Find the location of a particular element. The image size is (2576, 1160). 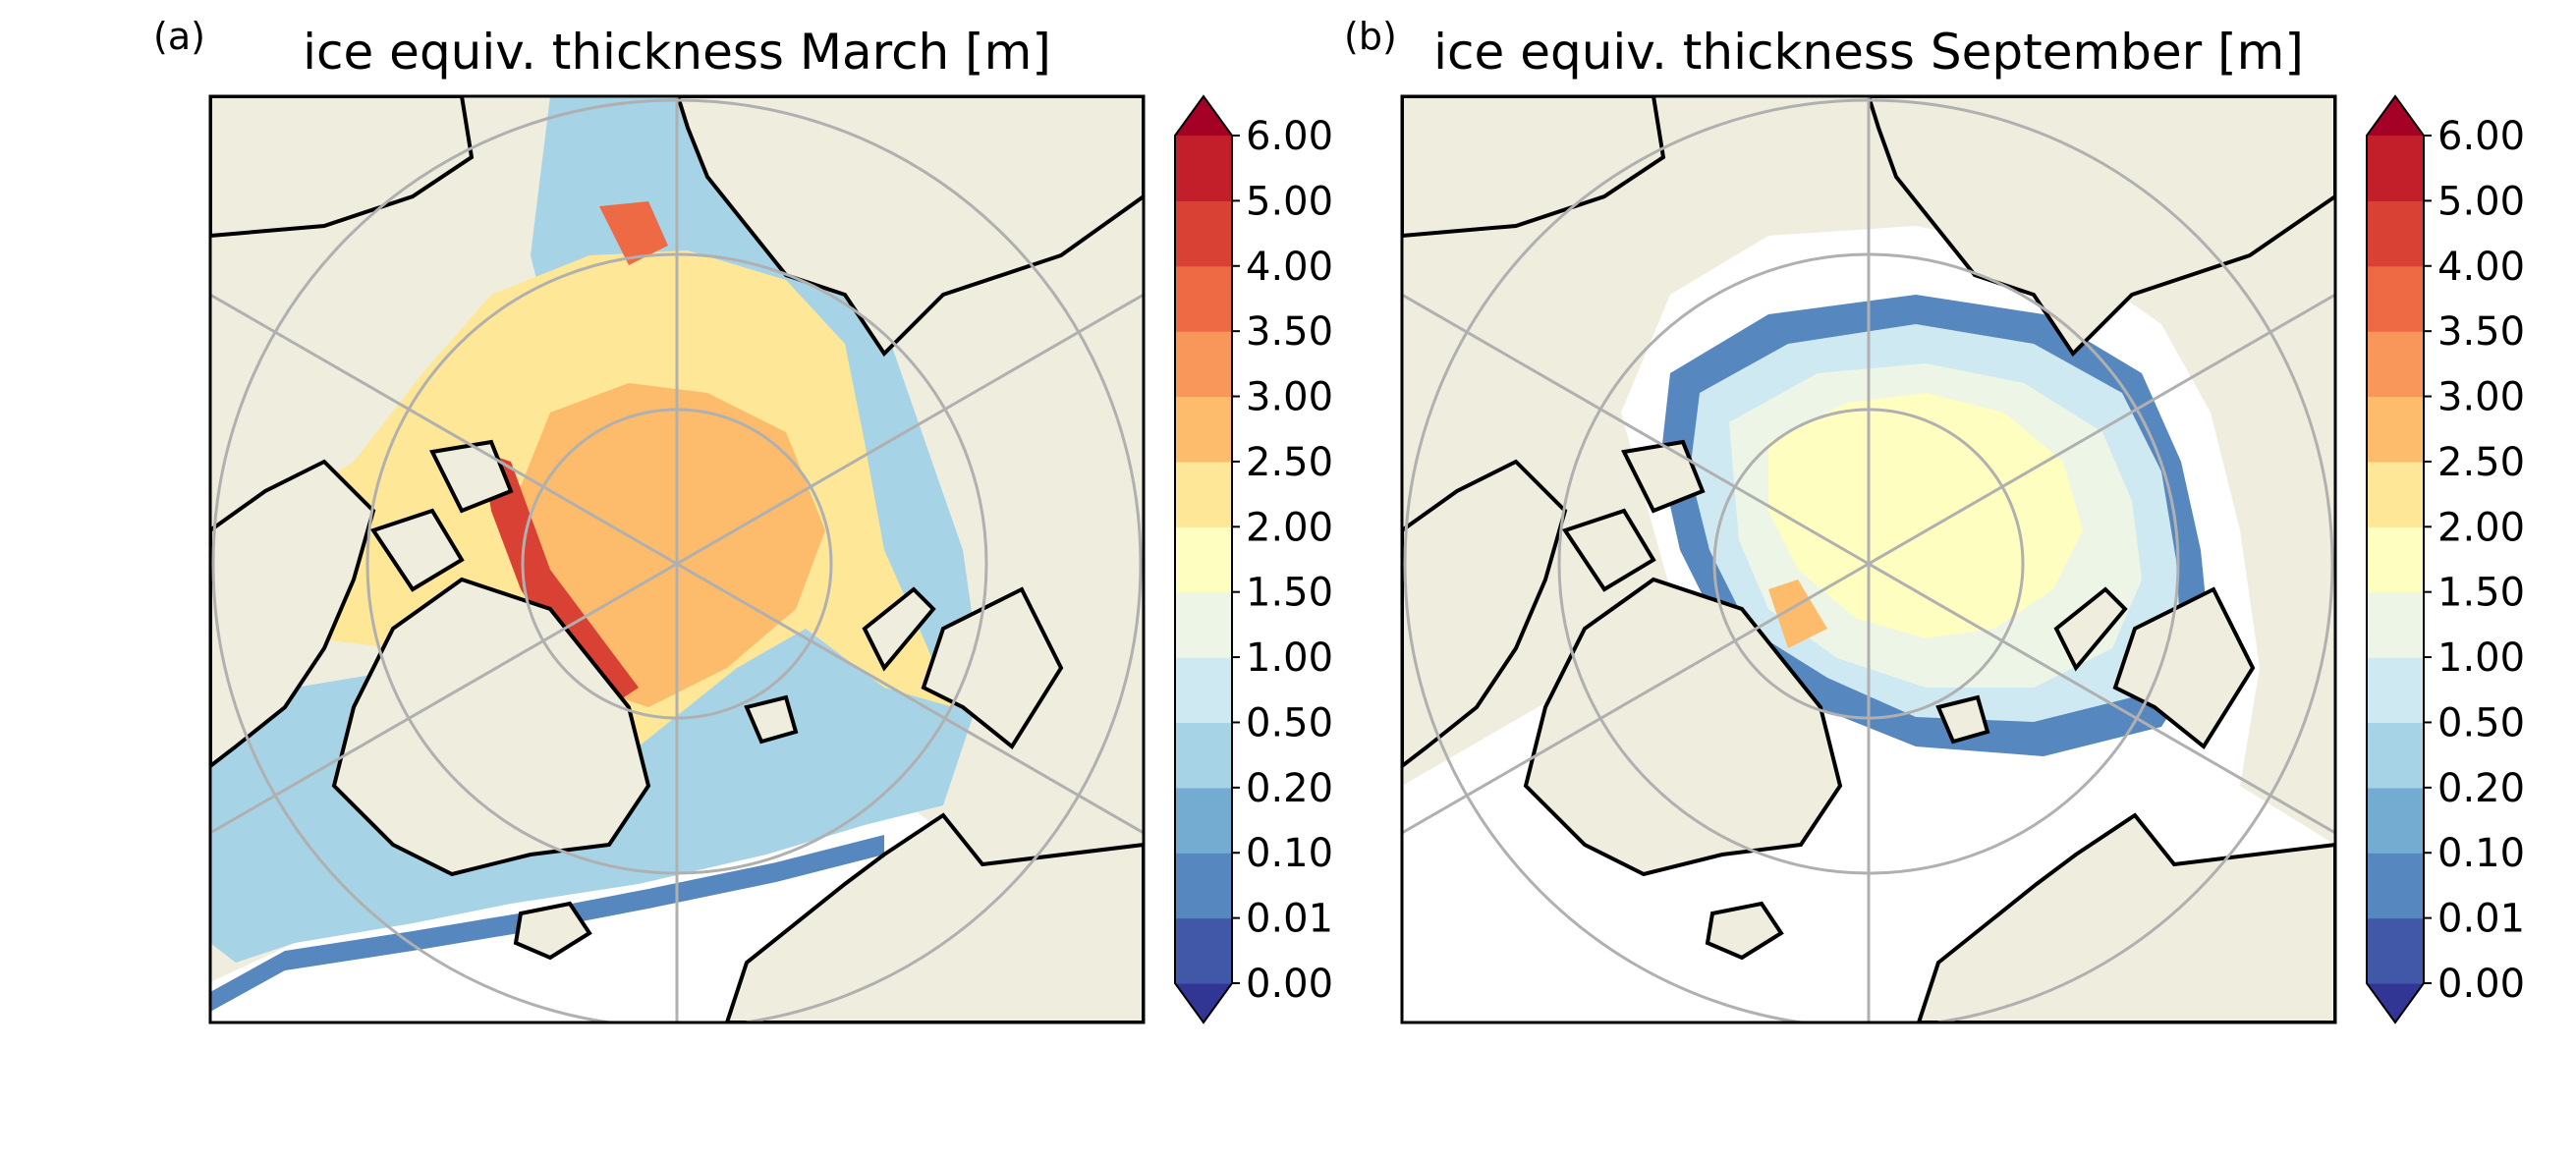

colorbar-a-tick-label: 3.50 is located at coordinates (1289, 332).